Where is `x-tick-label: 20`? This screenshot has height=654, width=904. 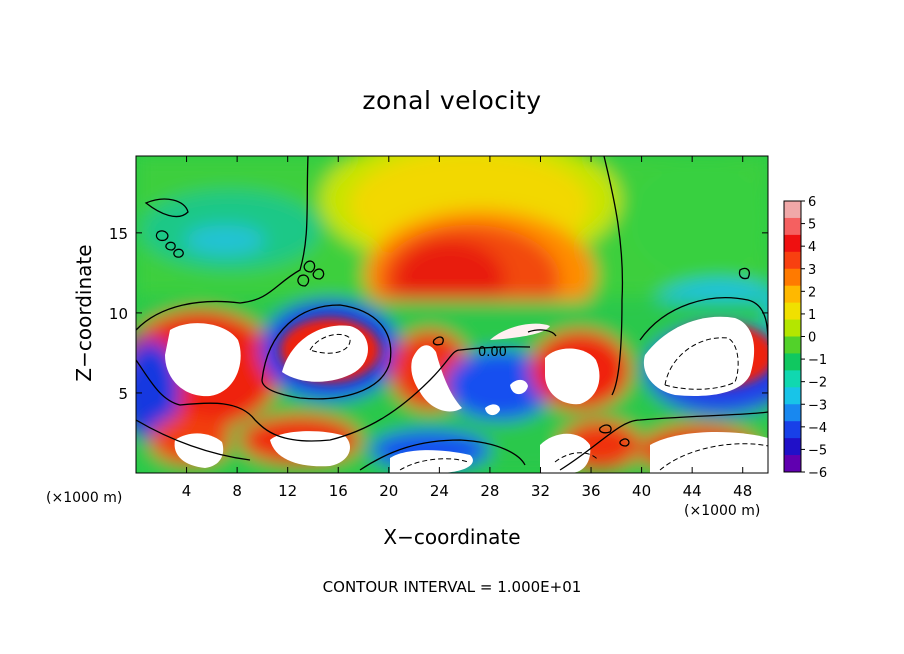
x-tick-label: 20 is located at coordinates (388, 491).